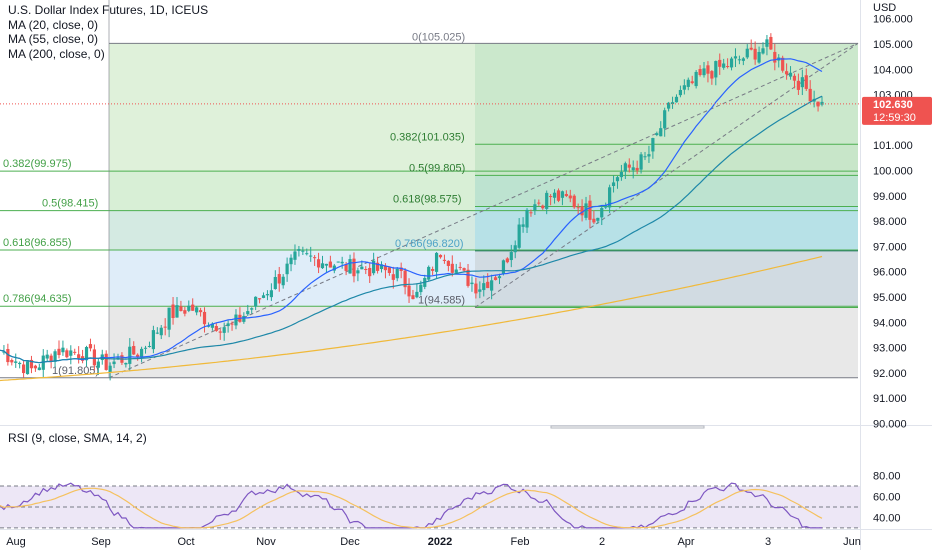 Image resolution: width=932 pixels, height=550 pixels. Describe the element at coordinates (56, 53) in the screenshot. I see `indicator-ma200: MA (200, close, 0)` at that location.